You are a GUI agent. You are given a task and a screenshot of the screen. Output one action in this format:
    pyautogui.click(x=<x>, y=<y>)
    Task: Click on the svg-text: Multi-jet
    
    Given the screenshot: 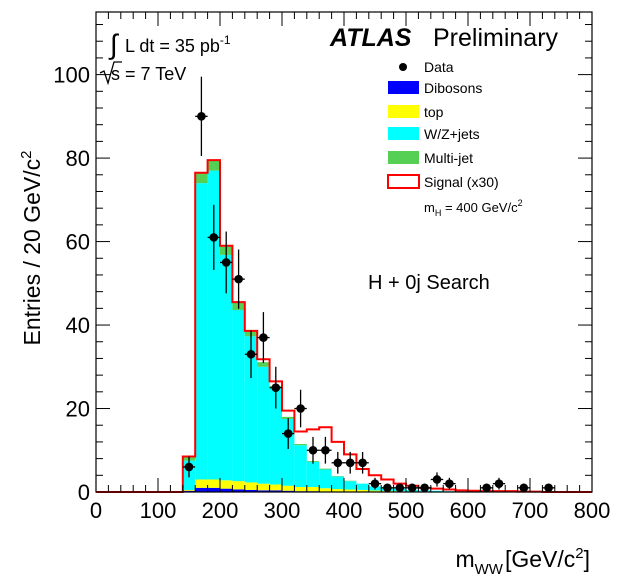 What is the action you would take?
    pyautogui.click(x=448, y=158)
    